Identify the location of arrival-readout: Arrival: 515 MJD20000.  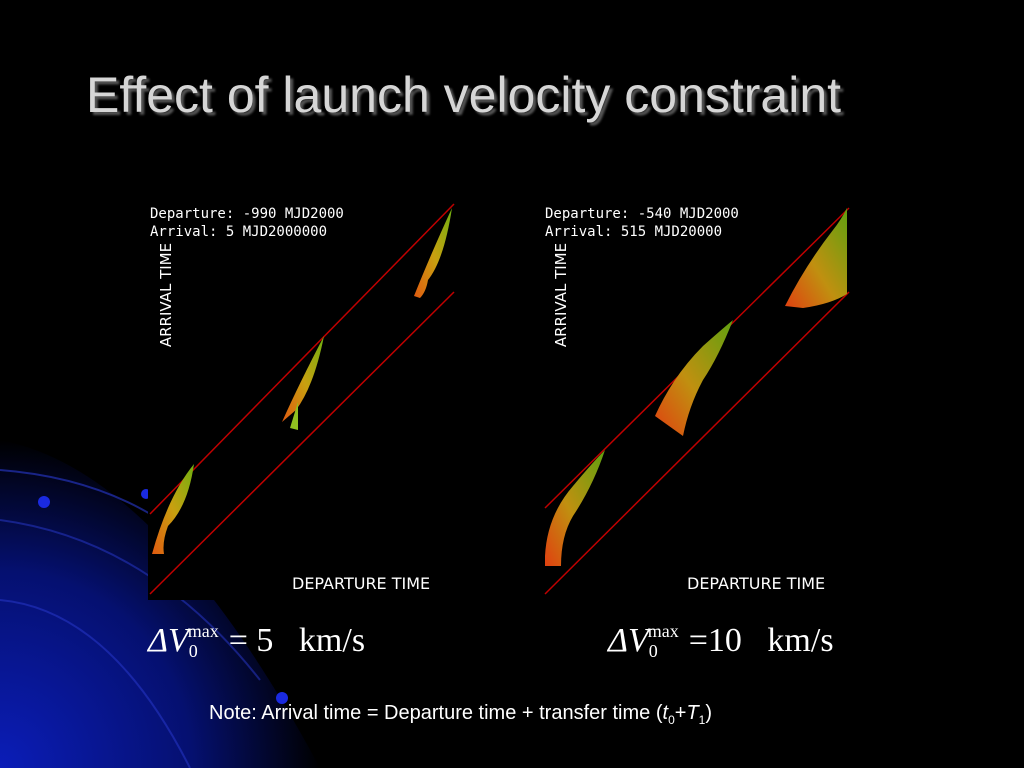
(634, 232).